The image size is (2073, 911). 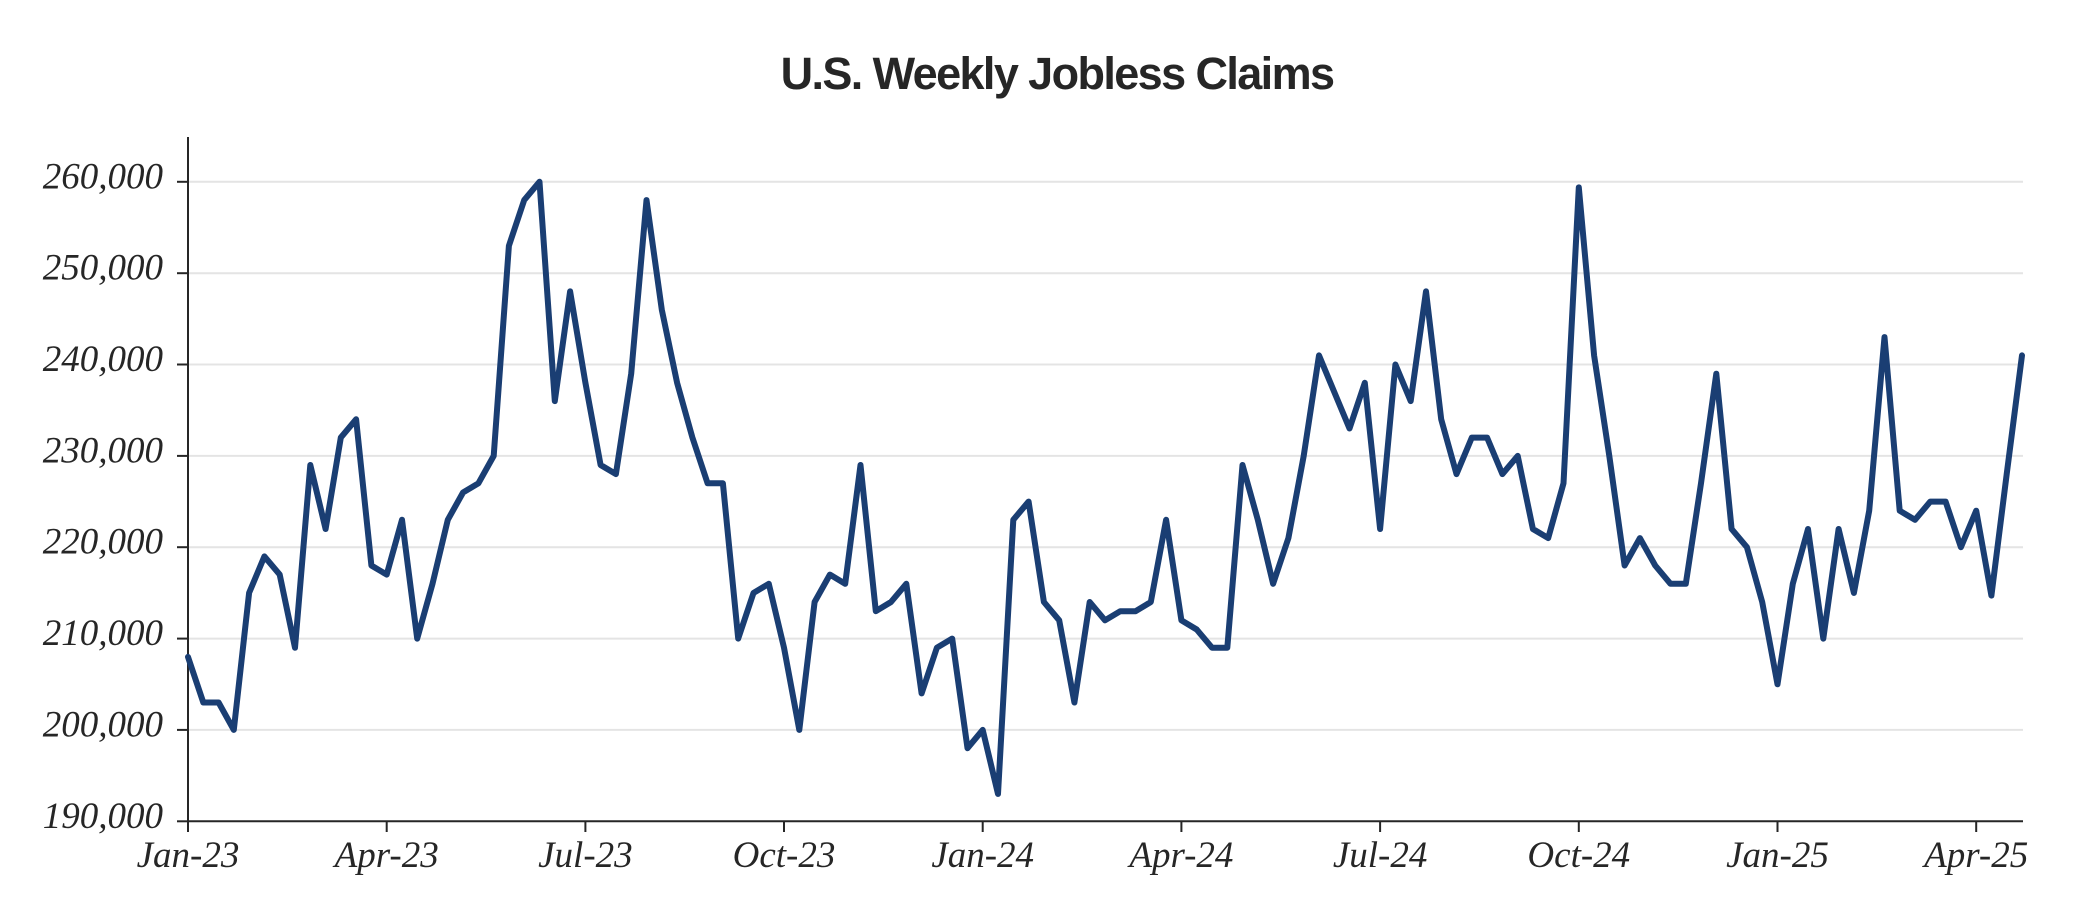 What do you see at coordinates (103, 359) in the screenshot?
I see `svg-text: 240,000` at bounding box center [103, 359].